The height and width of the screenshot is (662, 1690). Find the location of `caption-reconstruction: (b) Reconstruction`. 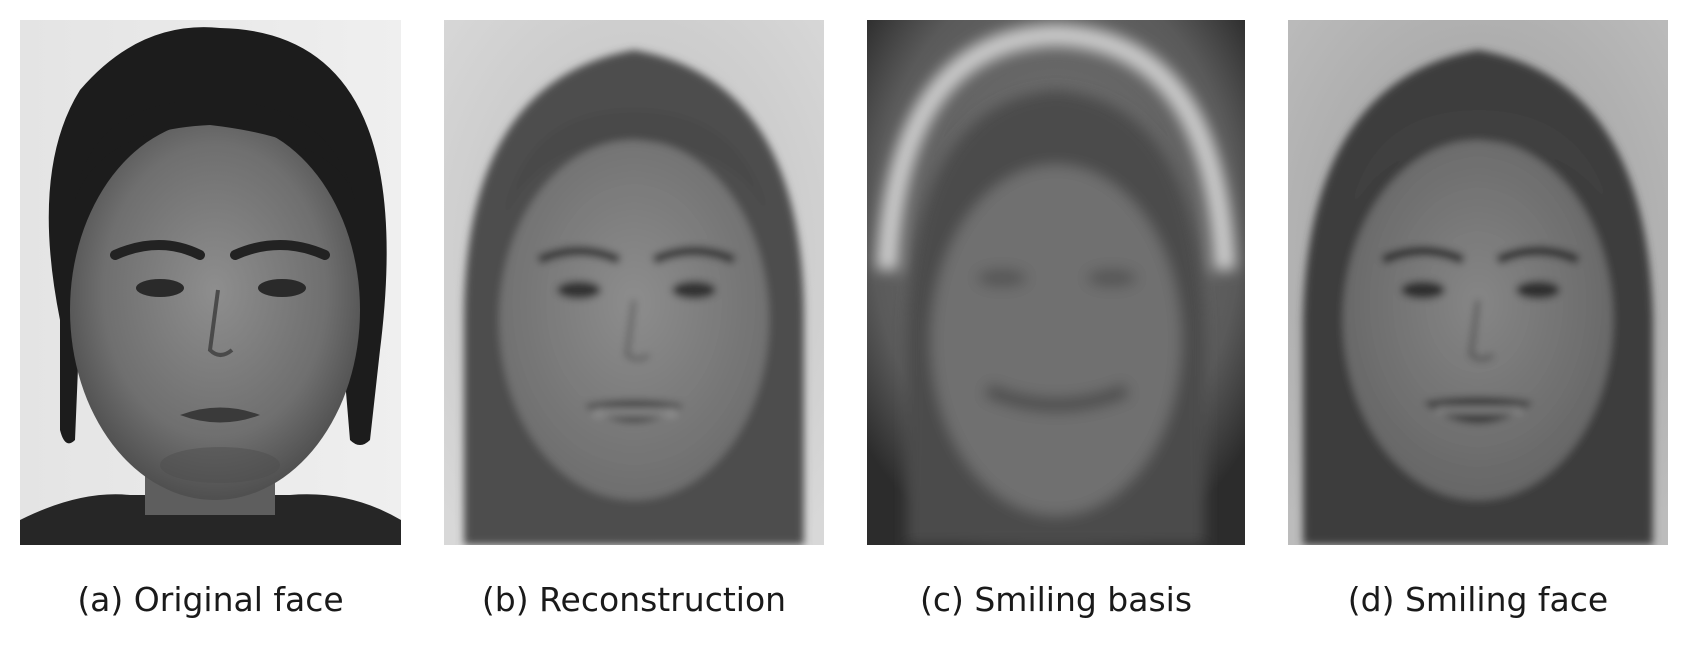

caption-reconstruction: (b) Reconstruction is located at coordinates (634, 599).